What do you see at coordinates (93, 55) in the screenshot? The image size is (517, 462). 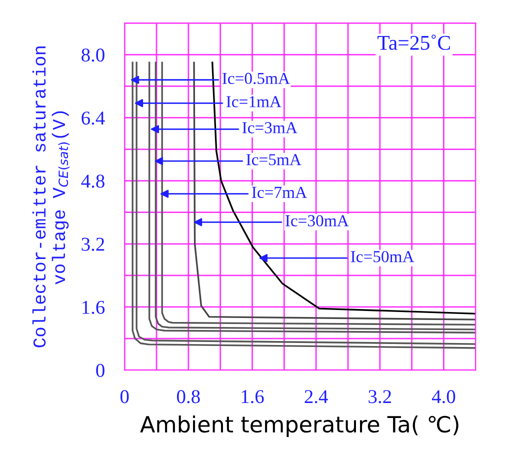 I see `y-tick-label: 8.0` at bounding box center [93, 55].